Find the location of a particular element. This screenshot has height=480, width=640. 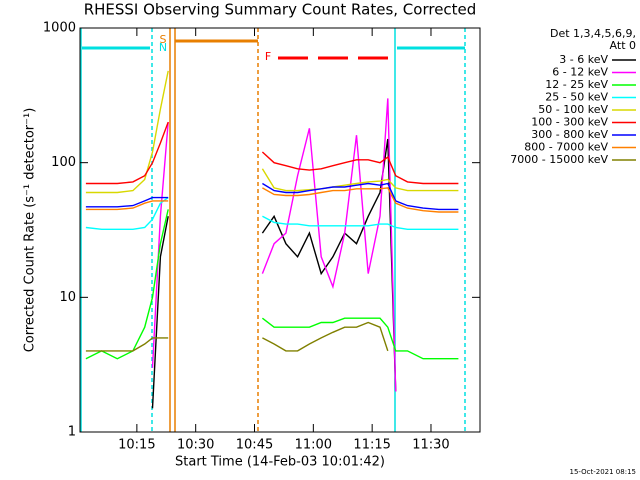

annotation: F is located at coordinates (268, 56).